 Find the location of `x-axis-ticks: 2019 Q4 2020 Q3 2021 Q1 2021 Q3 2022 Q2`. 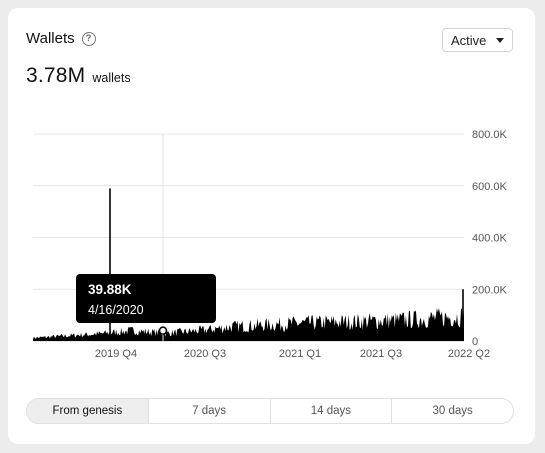

x-axis-ticks: 2019 Q4 2020 Q3 2021 Q1 2021 Q3 2022 Q2 is located at coordinates (292, 354).